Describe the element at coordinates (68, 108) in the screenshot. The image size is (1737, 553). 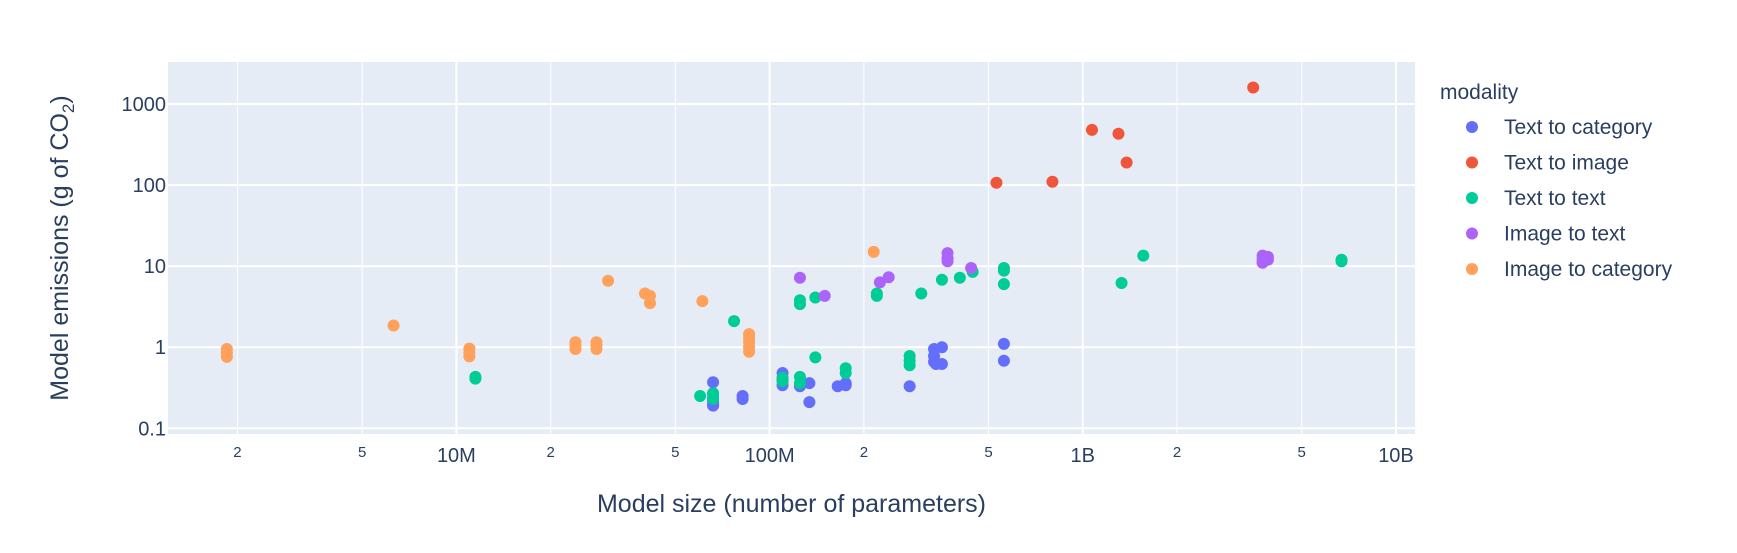
I see `y-axis-title-subscript: 2` at that location.